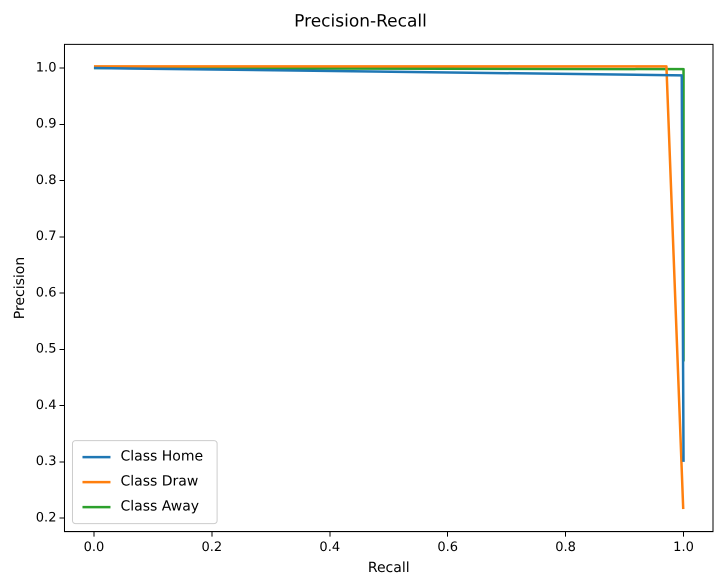  Describe the element at coordinates (46, 292) in the screenshot. I see `y-tick-label: 0.6` at that location.